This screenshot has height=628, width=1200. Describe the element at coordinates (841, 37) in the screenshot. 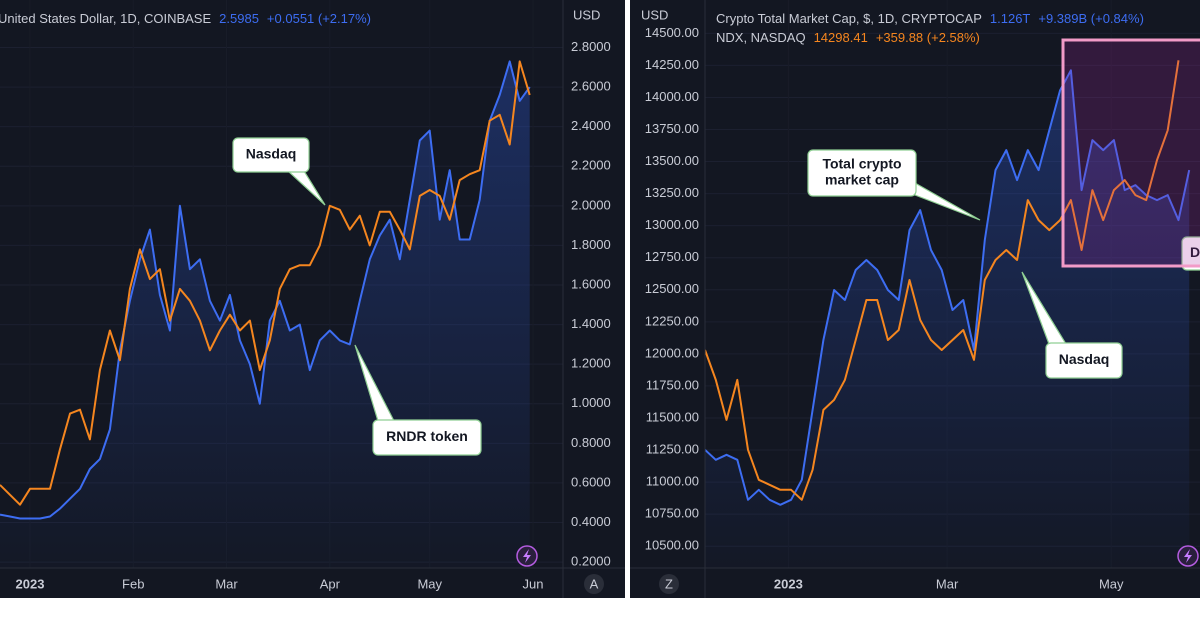

I see `legend-value: 14298.41` at that location.